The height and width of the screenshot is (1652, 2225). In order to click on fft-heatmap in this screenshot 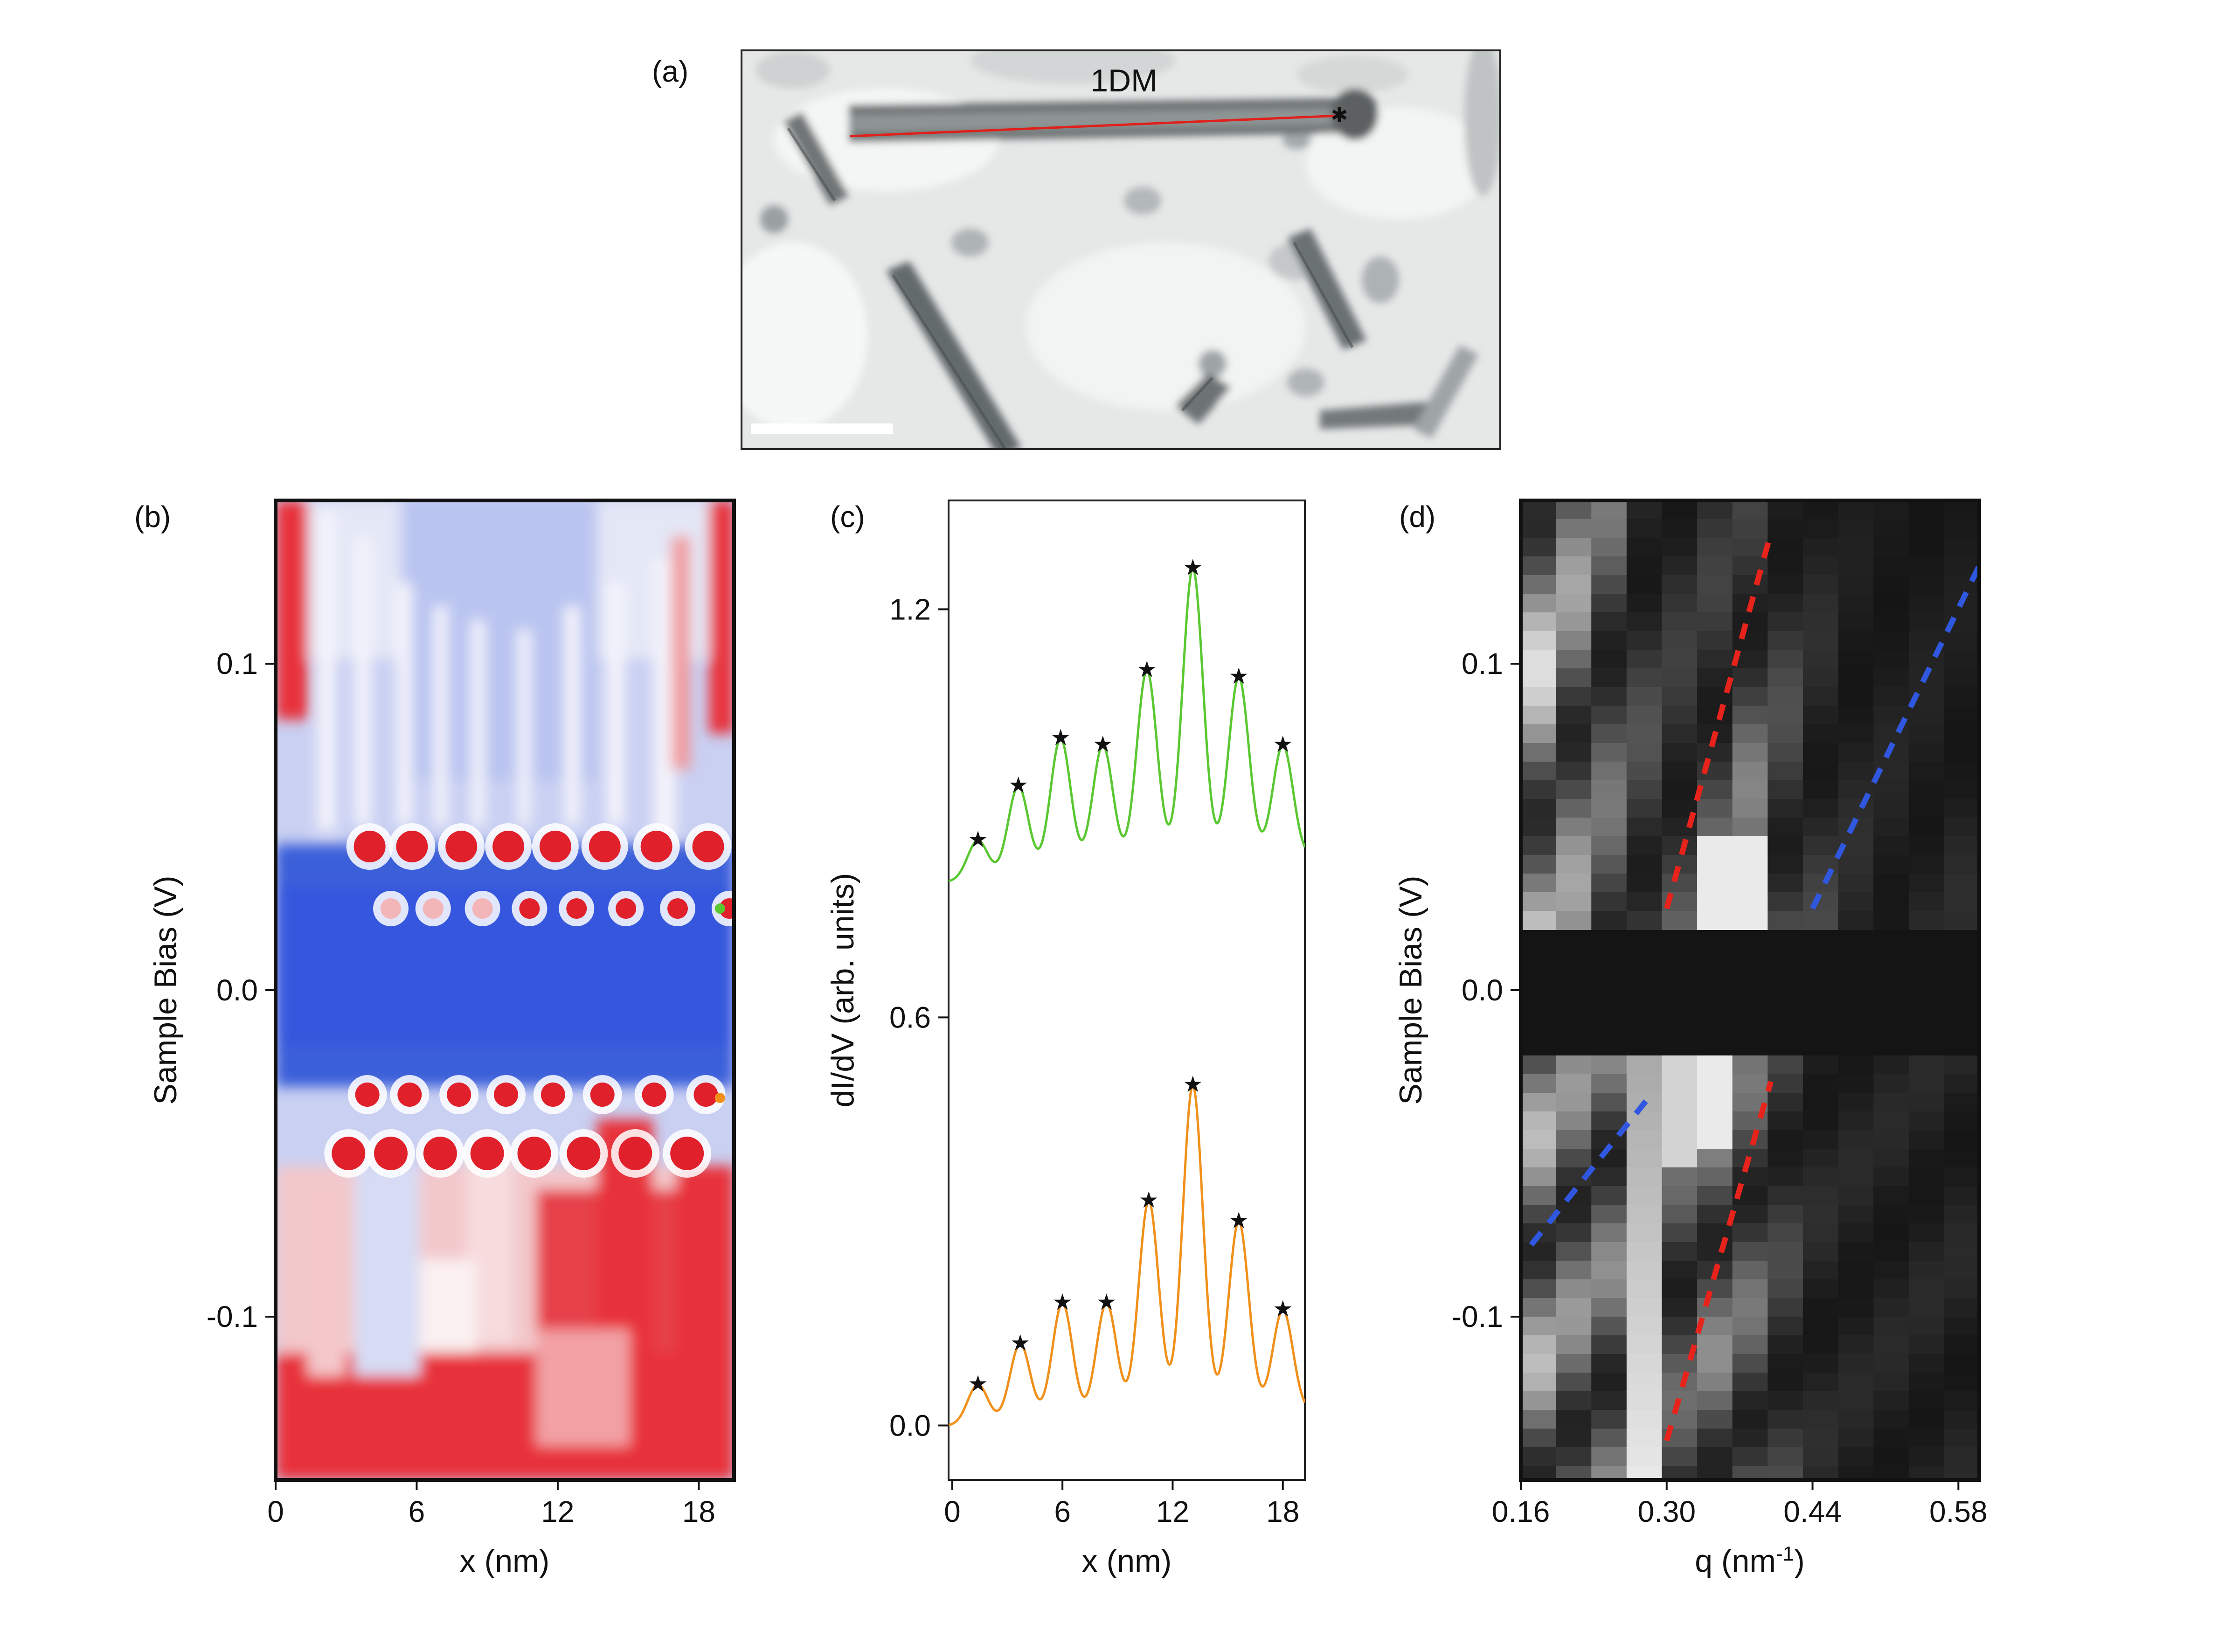, I will do `click(1750, 990)`.